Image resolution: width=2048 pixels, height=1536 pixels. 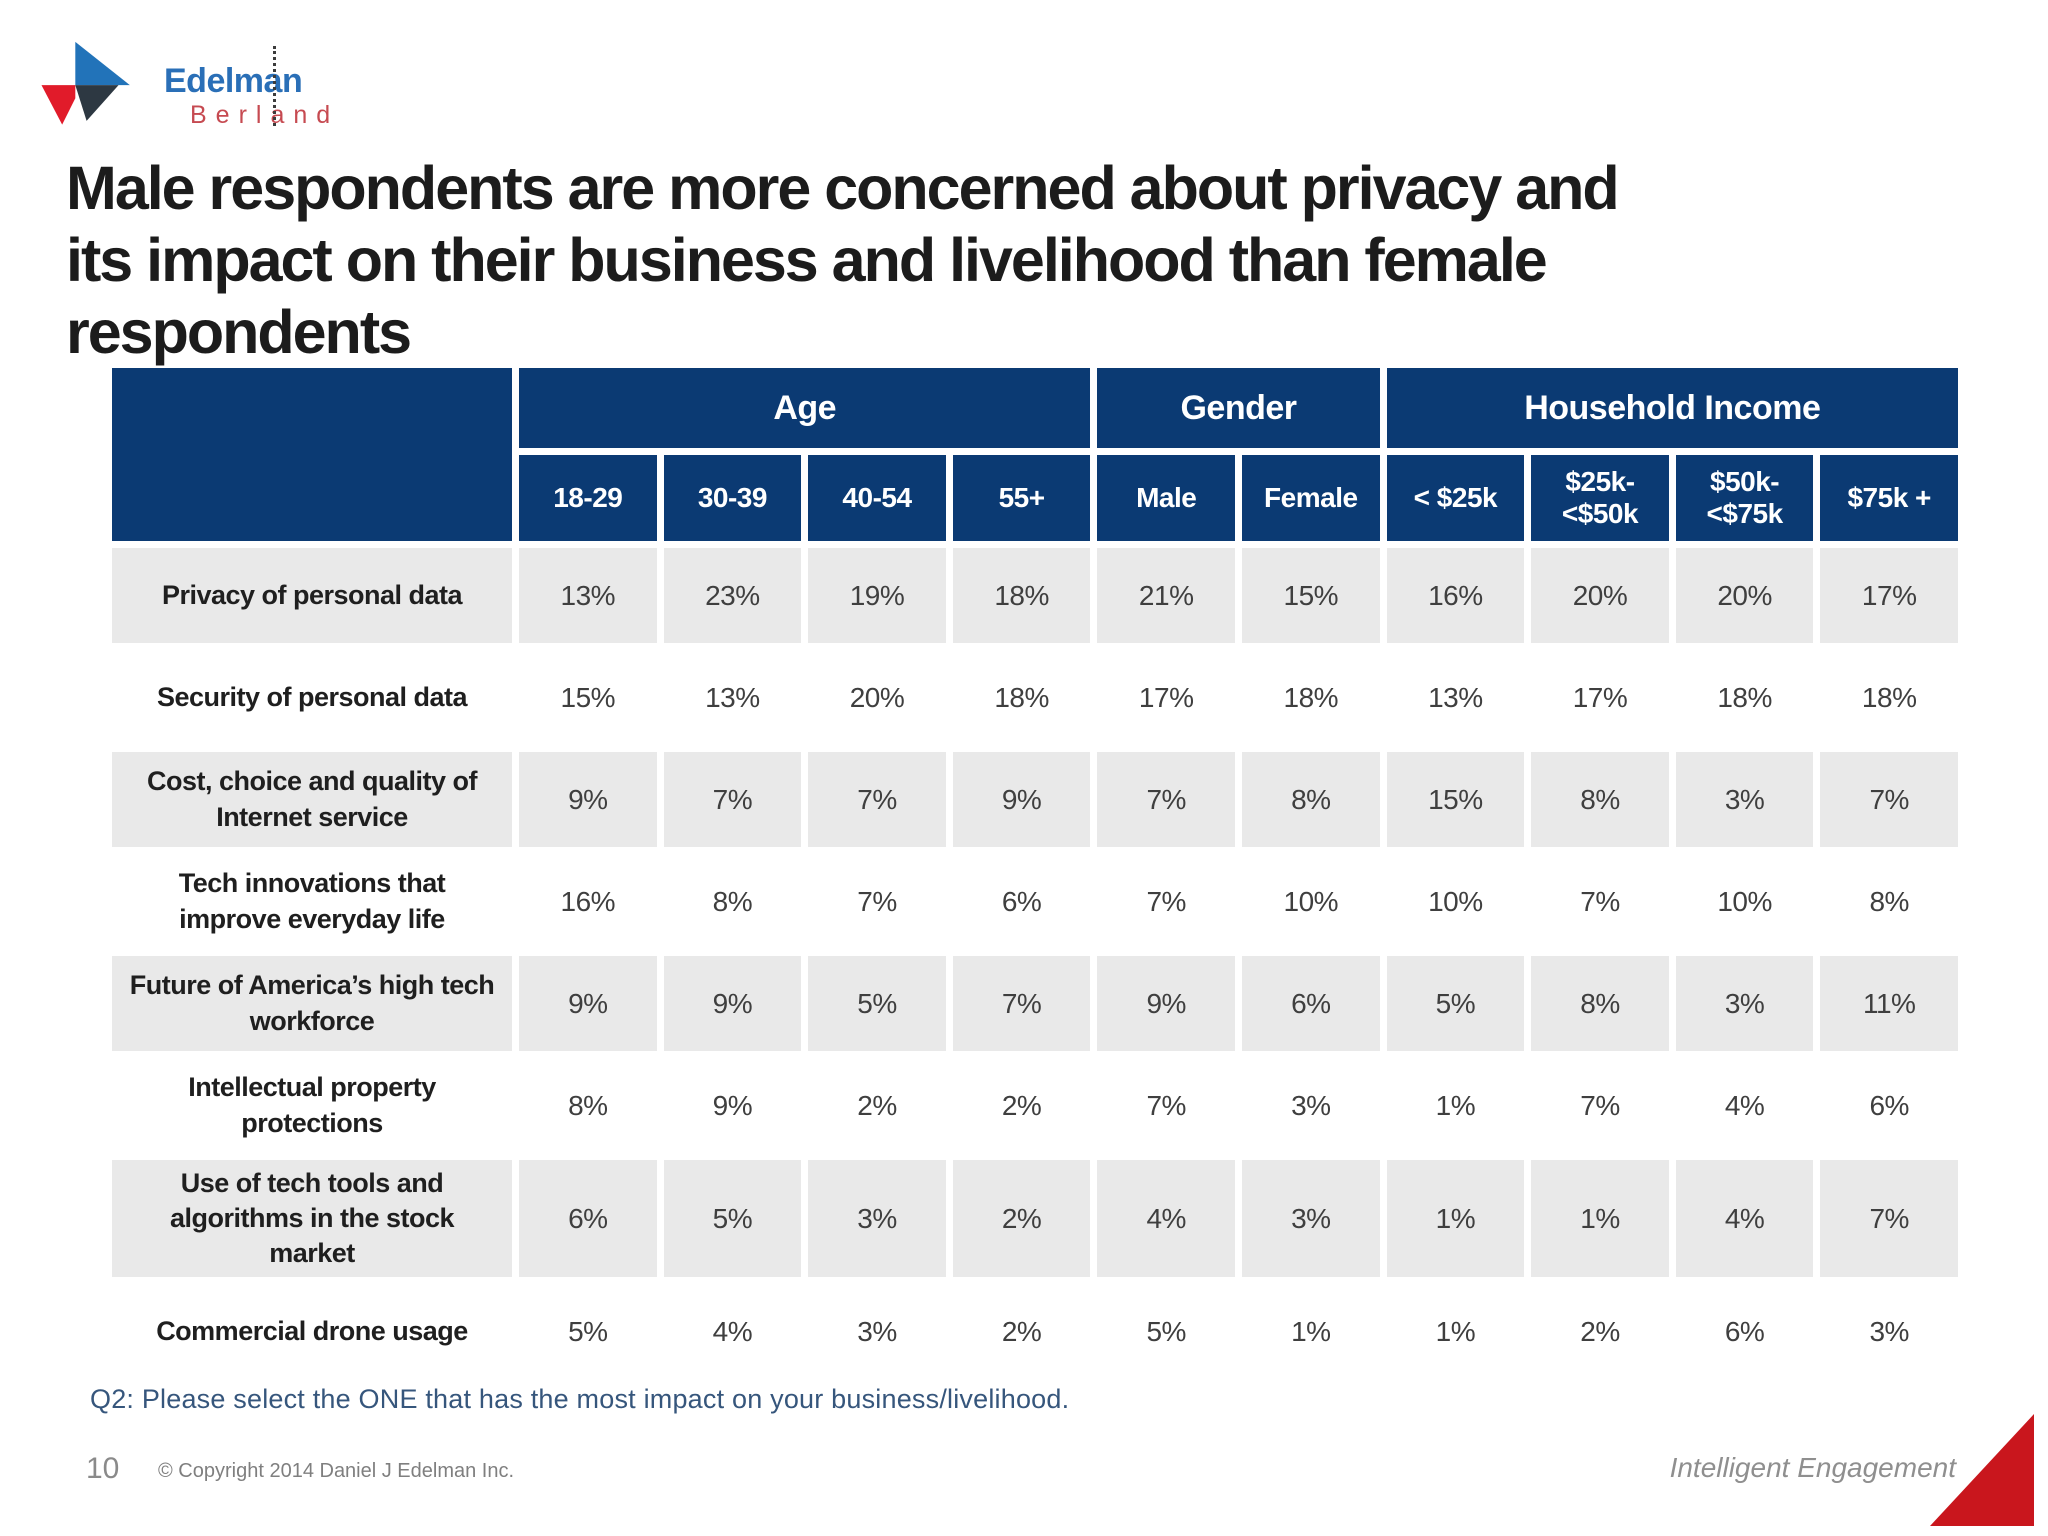 I want to click on column-header: 30-39, so click(x=732, y=498).